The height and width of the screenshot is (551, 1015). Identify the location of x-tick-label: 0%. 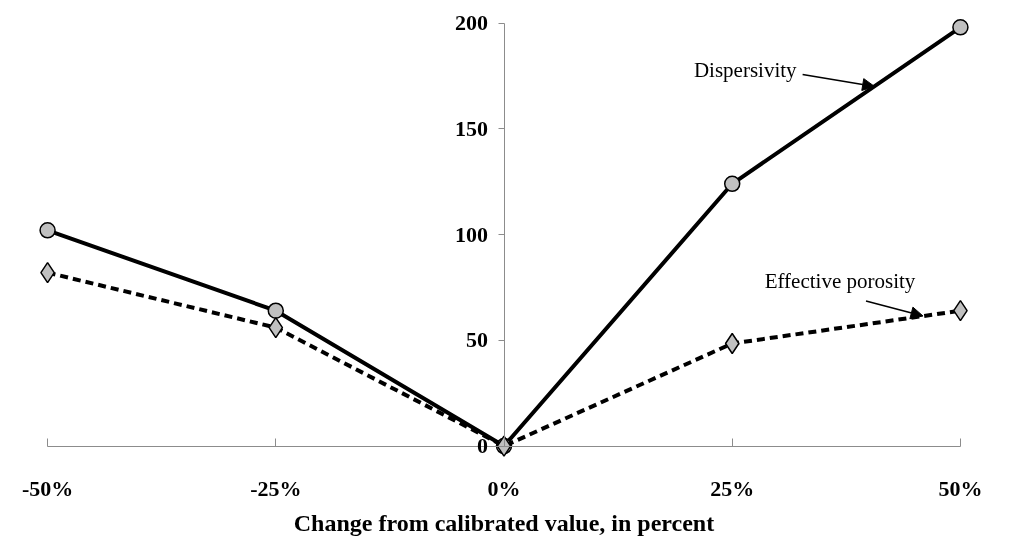
(504, 489).